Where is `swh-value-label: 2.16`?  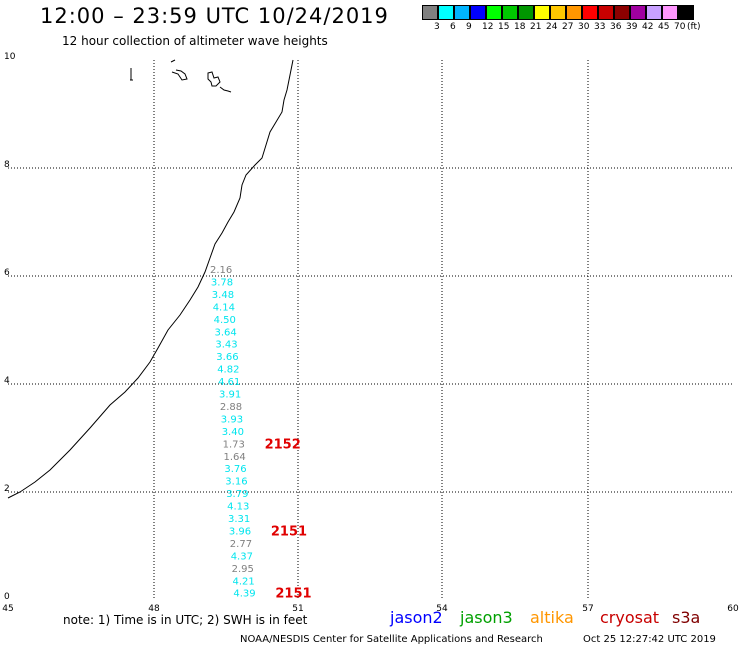
swh-value-label: 2.16 is located at coordinates (221, 270).